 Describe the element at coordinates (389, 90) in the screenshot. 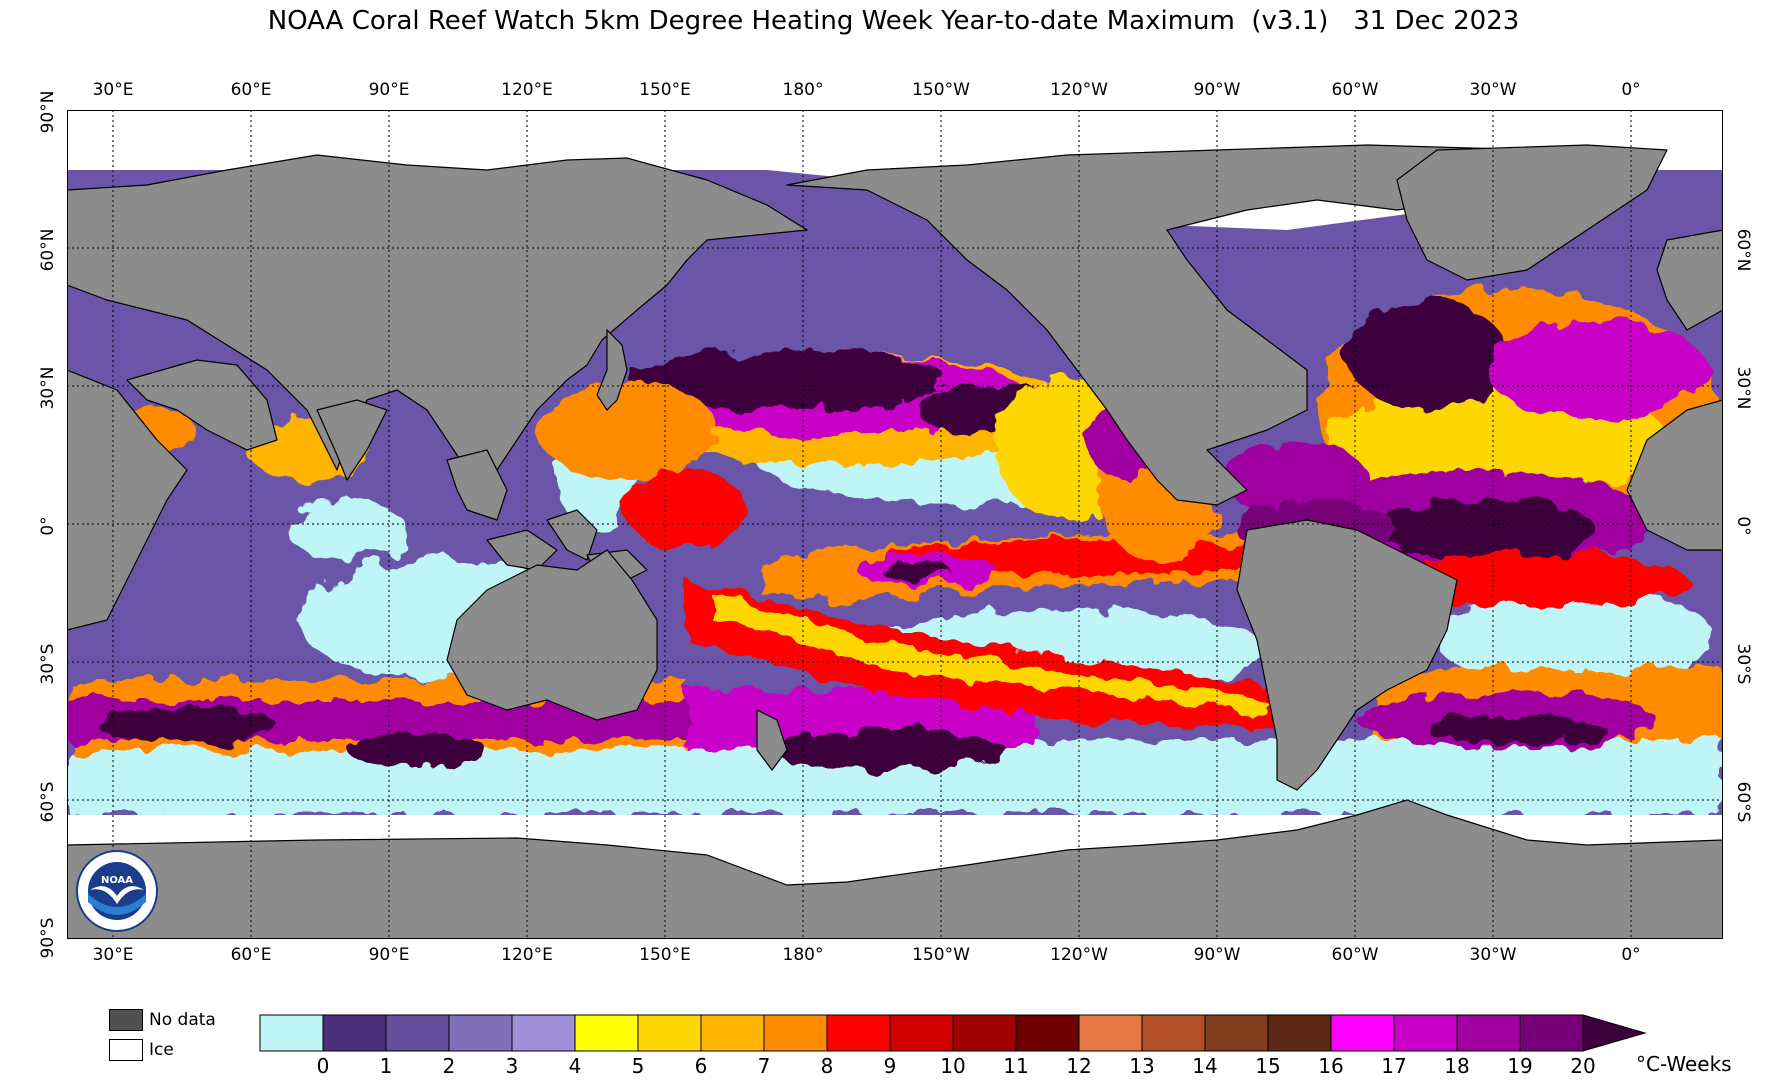

I see `lon-label-top: 90°E` at that location.